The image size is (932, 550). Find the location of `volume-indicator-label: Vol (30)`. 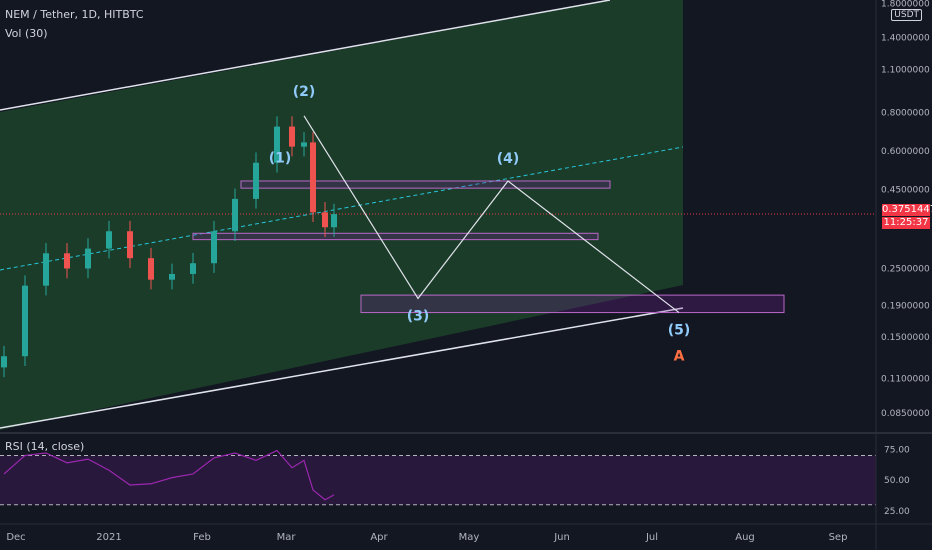

volume-indicator-label: Vol (30) is located at coordinates (26, 33).